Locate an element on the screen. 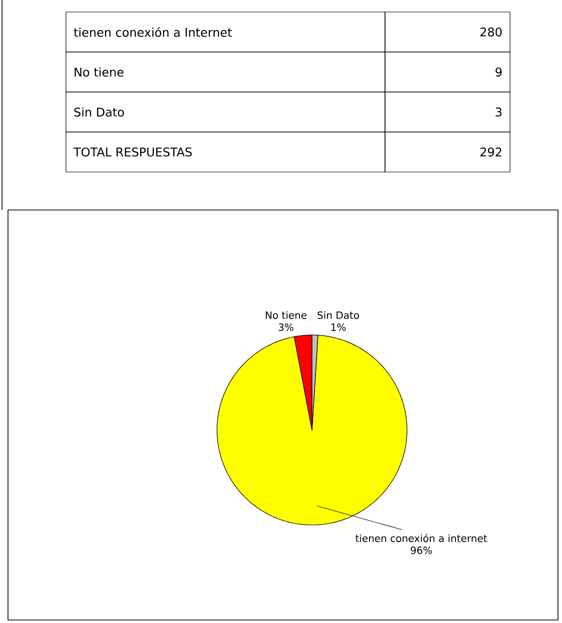 The image size is (562, 623). text: Sin Dato is located at coordinates (99, 112).